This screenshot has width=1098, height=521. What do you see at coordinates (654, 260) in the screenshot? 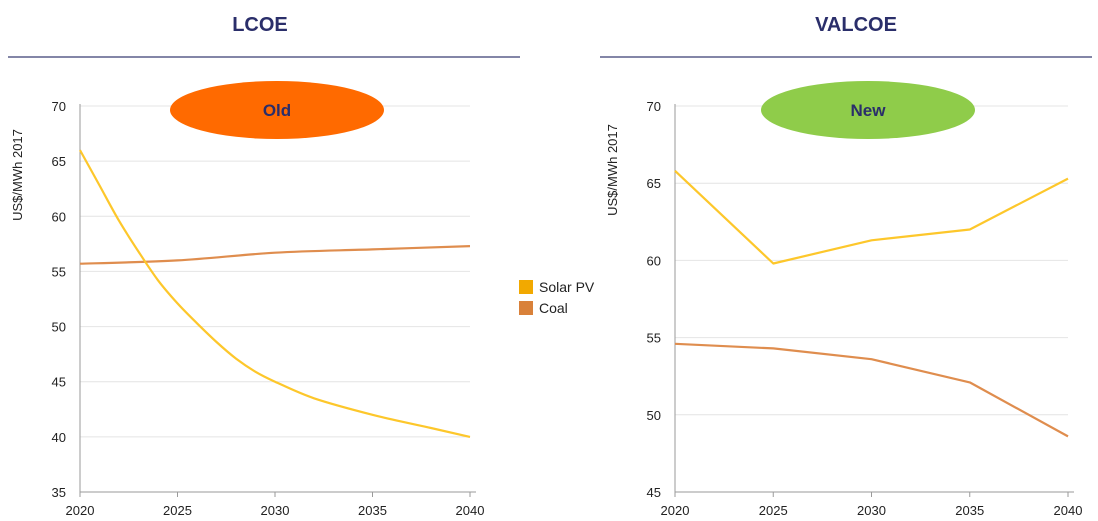
I see `valcoe-y-tick-label: 60` at bounding box center [654, 260].